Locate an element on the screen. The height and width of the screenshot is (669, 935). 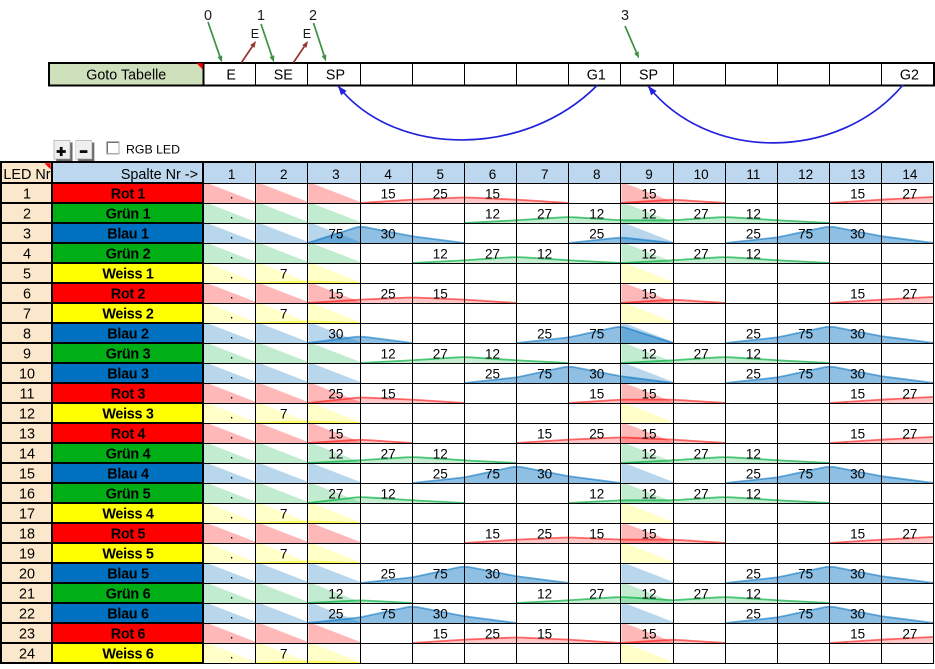
svg-text: 1 is located at coordinates (27, 194).